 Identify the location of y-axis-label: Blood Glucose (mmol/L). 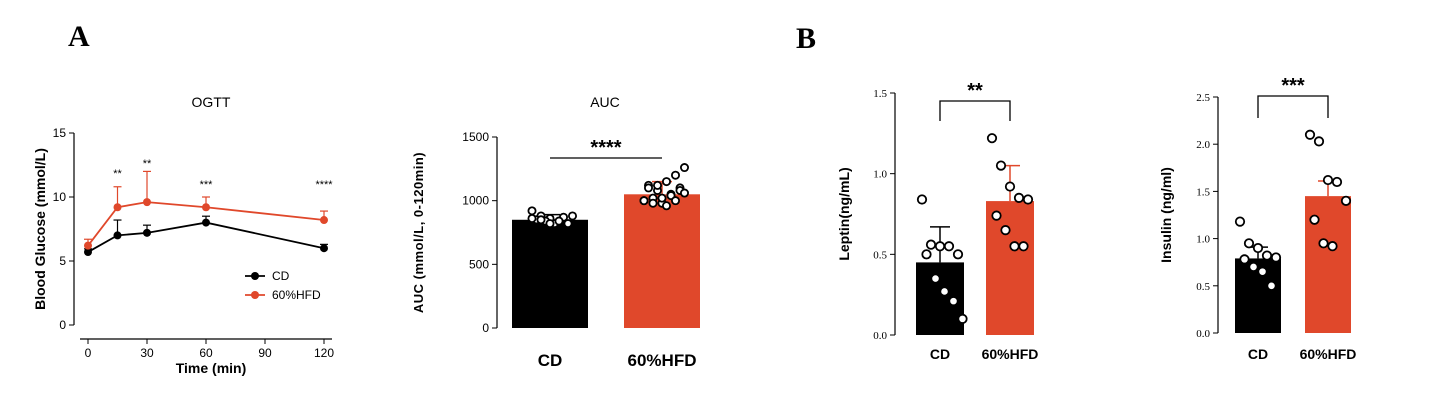
(40, 229).